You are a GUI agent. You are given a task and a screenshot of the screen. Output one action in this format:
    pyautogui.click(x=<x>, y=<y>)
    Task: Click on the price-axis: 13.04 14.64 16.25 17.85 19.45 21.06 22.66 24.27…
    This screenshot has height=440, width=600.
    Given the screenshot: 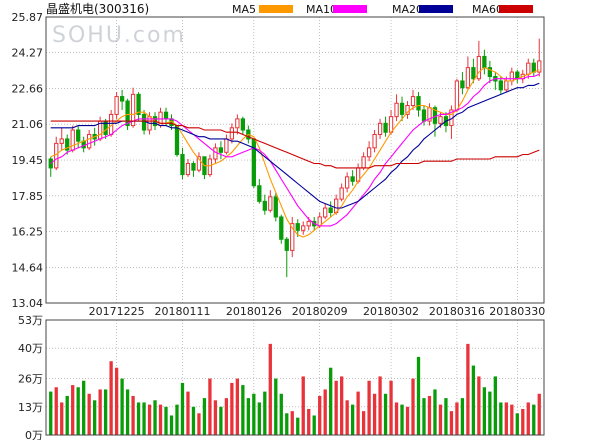 What is the action you would take?
    pyautogui.click(x=28, y=160)
    